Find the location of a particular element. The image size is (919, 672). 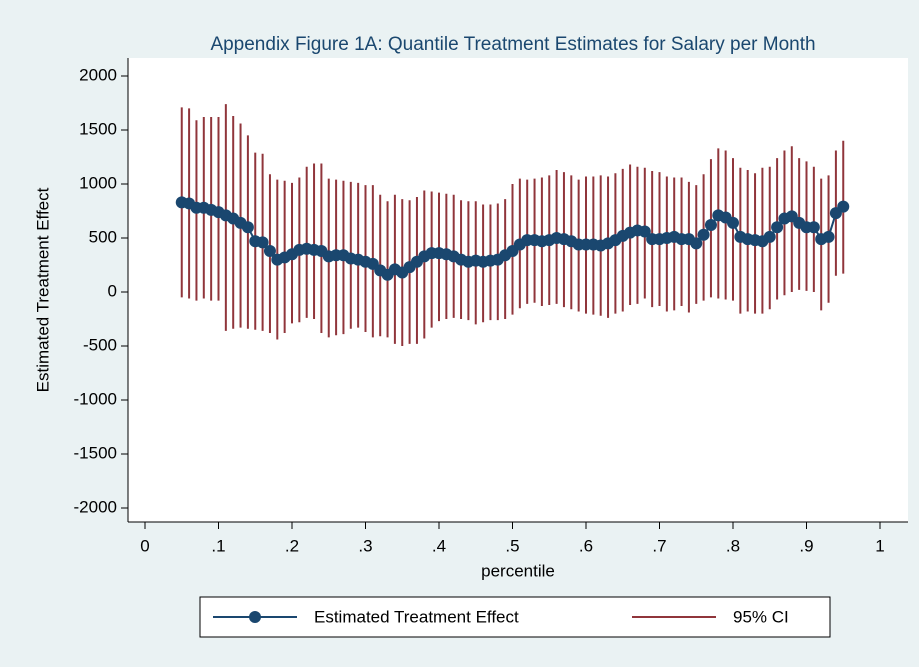

y-axis-label: Estimated Treatment Effect is located at coordinates (42, 289).